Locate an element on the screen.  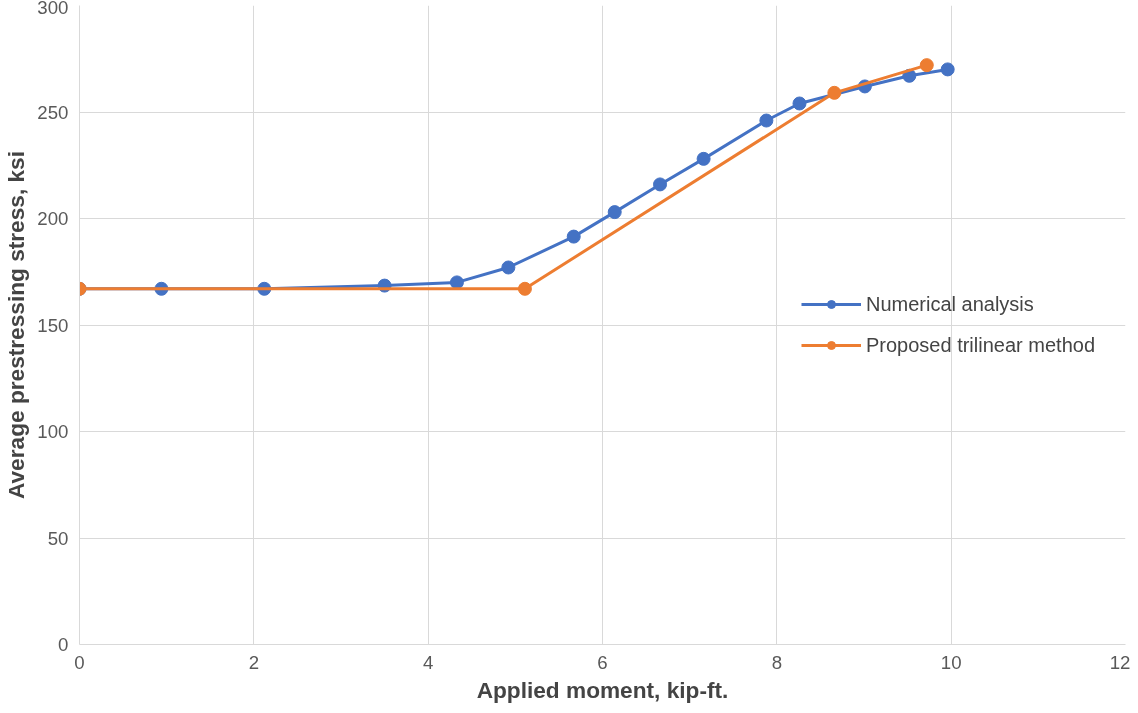
x-tick-label: 6 is located at coordinates (602, 662).